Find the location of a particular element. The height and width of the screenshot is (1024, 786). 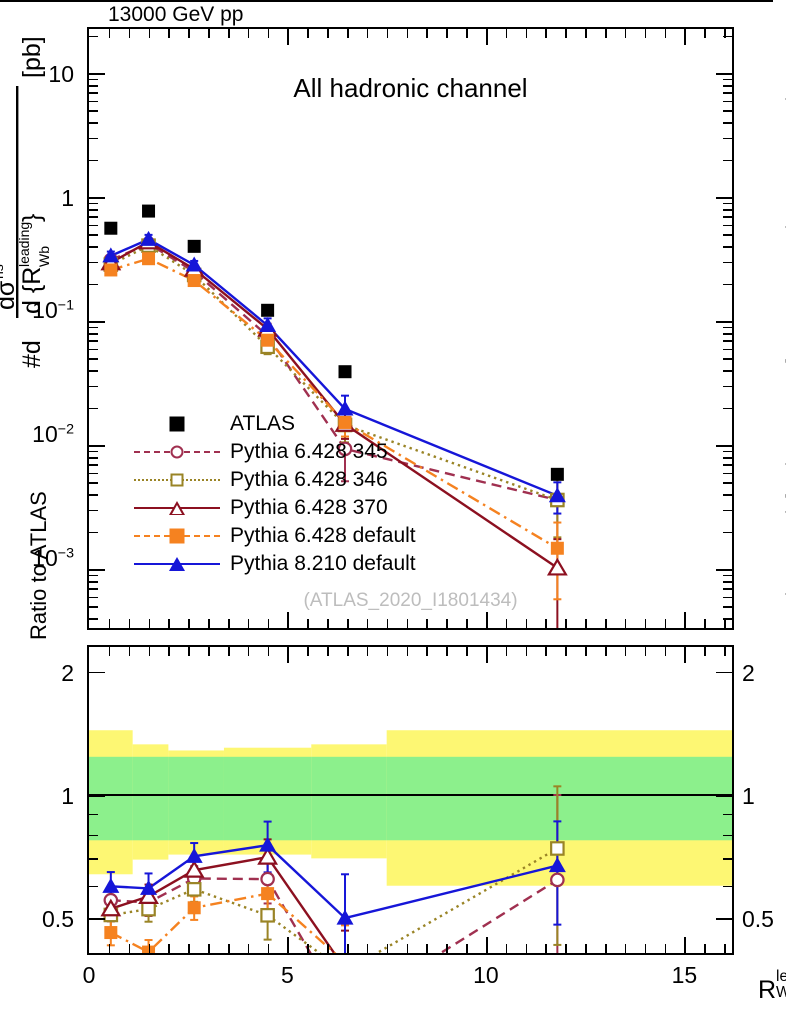

legend-item: Pythia 6.428 default is located at coordinates (275, 536).